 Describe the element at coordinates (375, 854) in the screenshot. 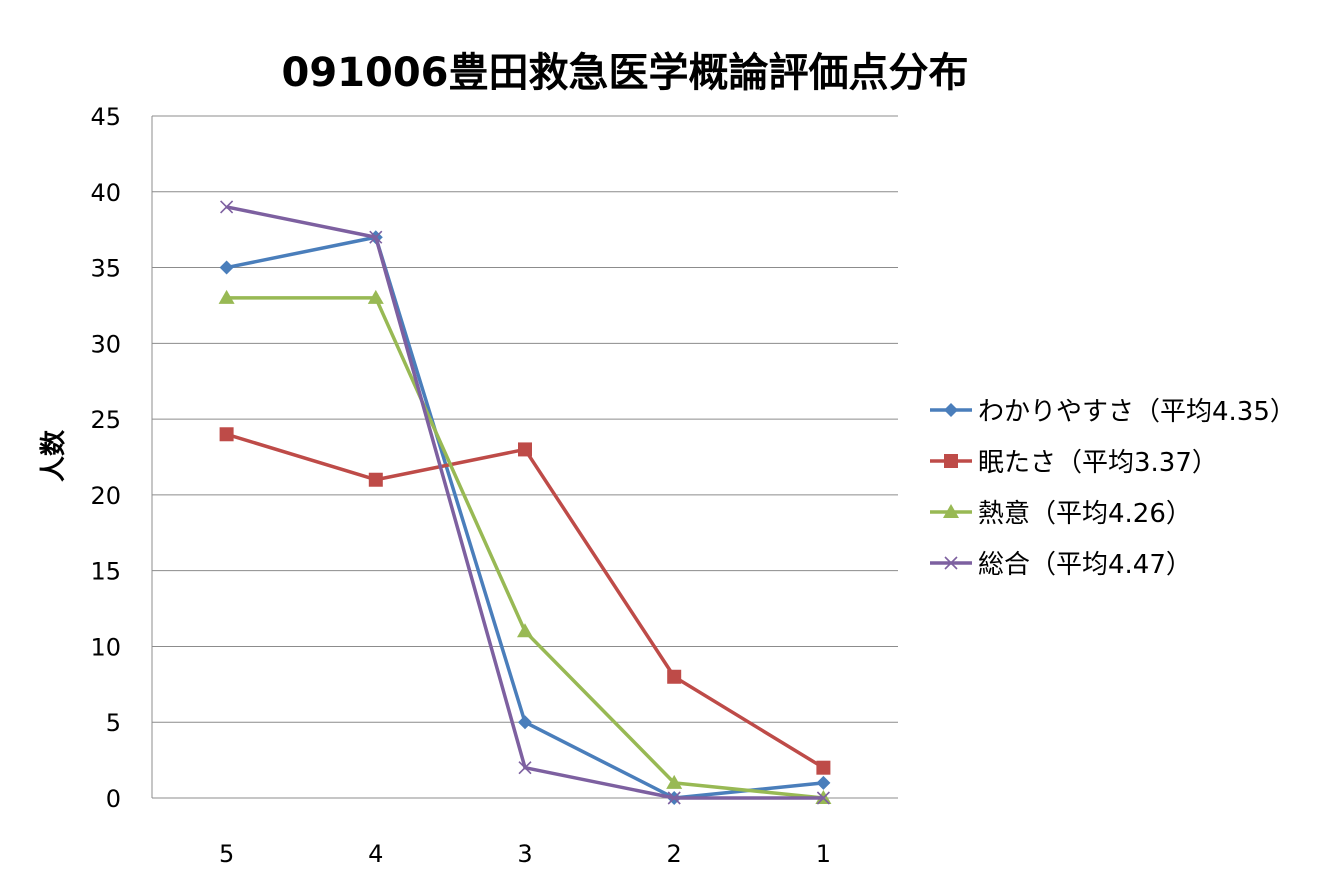

I see `x-tick-label: 4` at that location.